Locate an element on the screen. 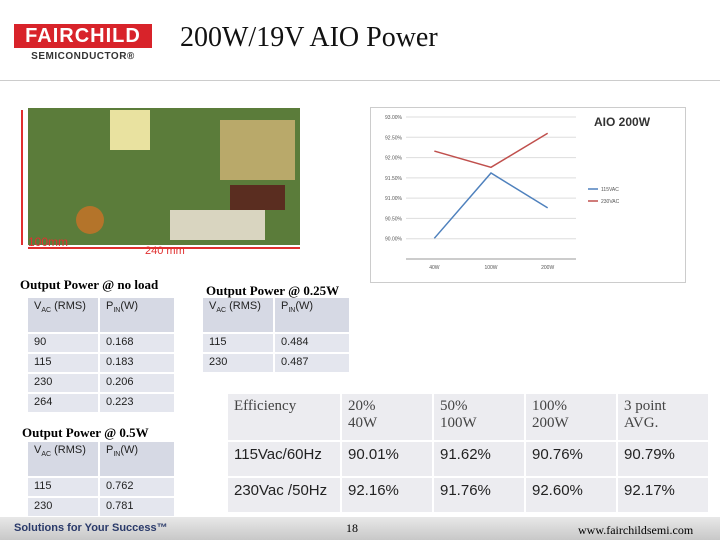 This screenshot has height=540, width=720. no-load-title: Output Power @ no load is located at coordinates (89, 284).